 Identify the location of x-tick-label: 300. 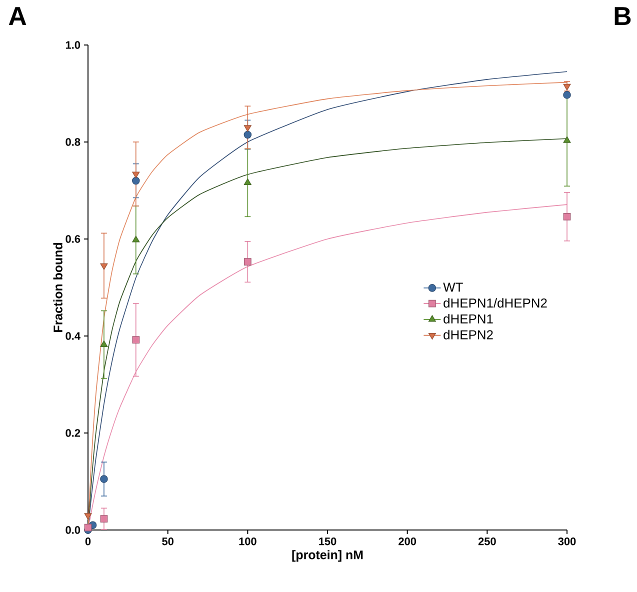
(567, 542).